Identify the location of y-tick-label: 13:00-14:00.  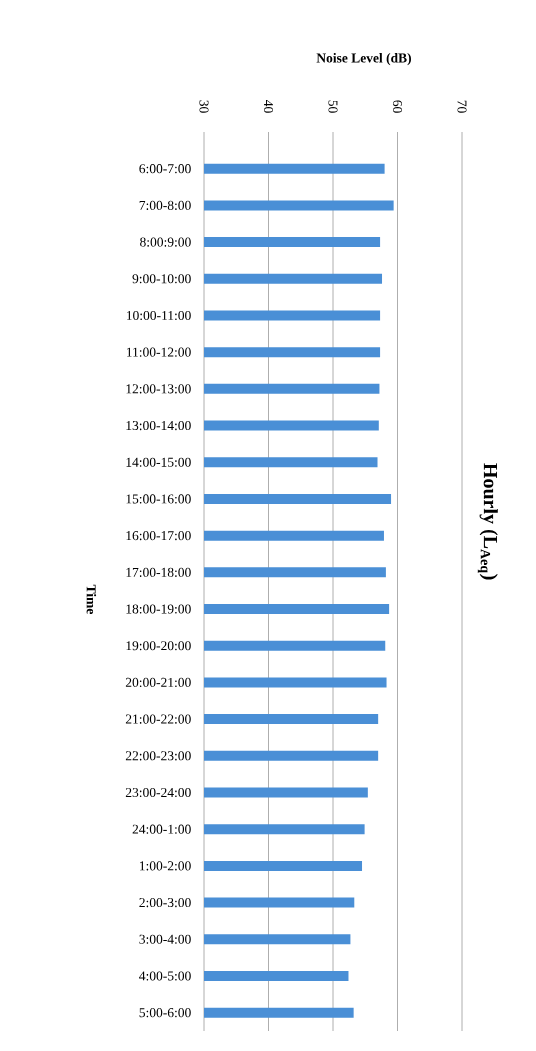
(158, 425).